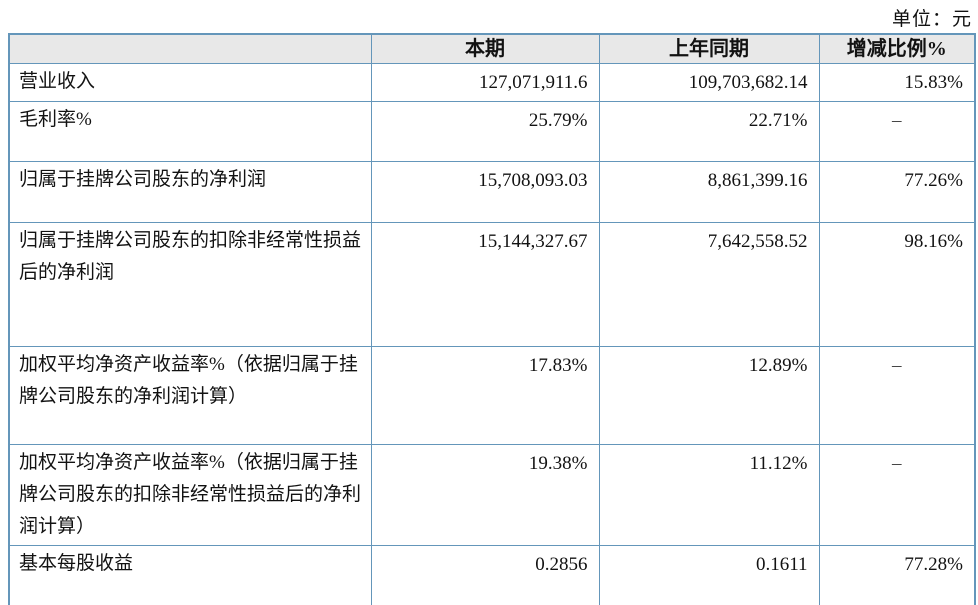 The height and width of the screenshot is (605, 978). What do you see at coordinates (897, 284) in the screenshot?
I see `change-ratio-value: 98.16%` at bounding box center [897, 284].